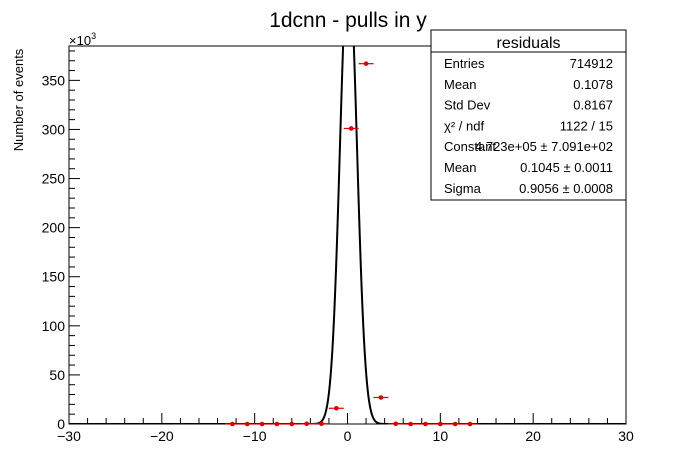  I want to click on stats-title: residuals, so click(528, 43).